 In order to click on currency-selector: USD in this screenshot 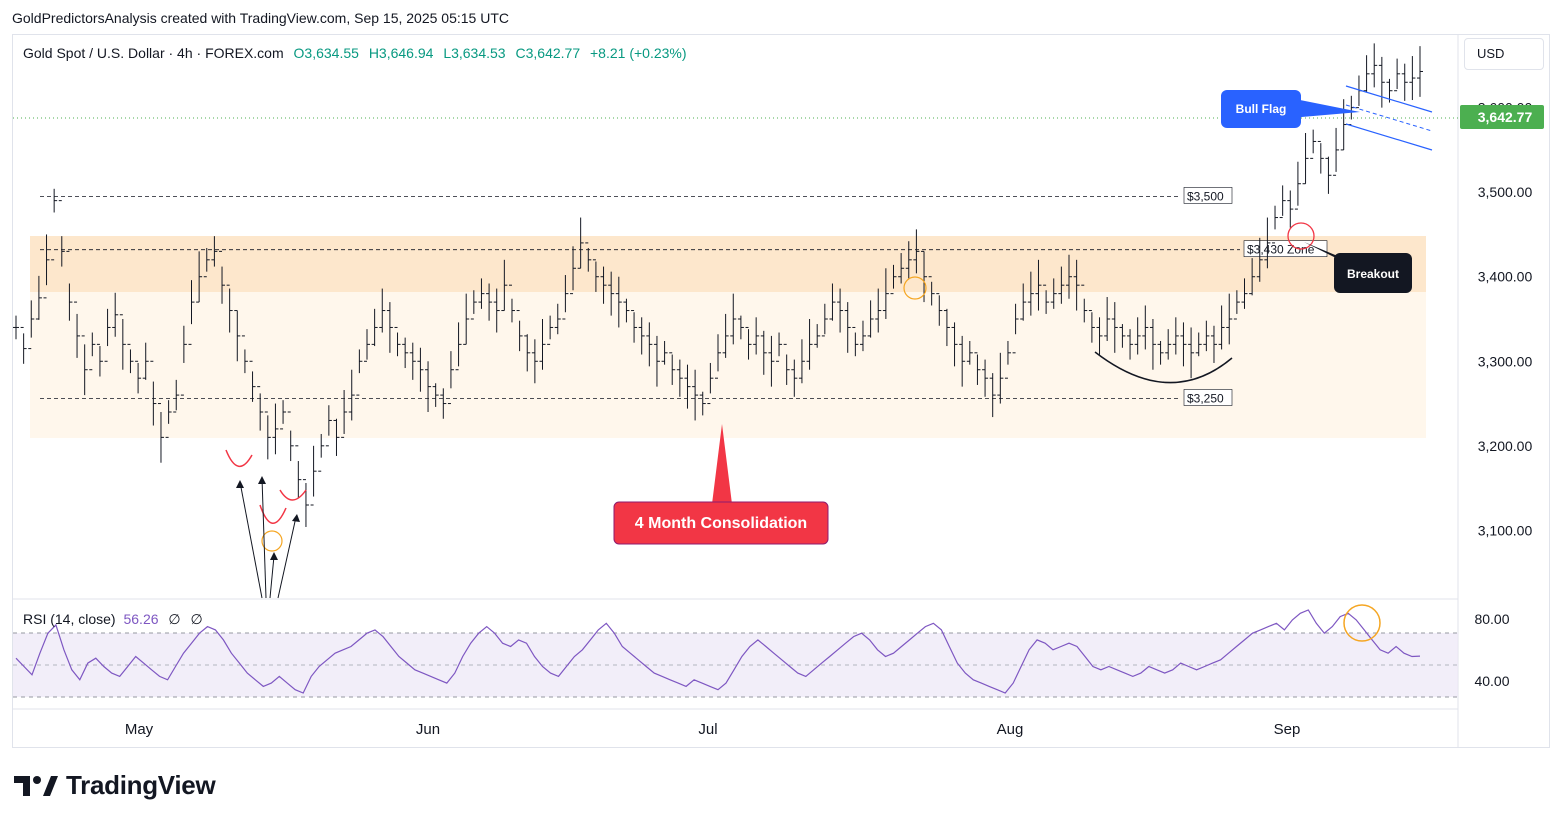, I will do `click(1504, 54)`.